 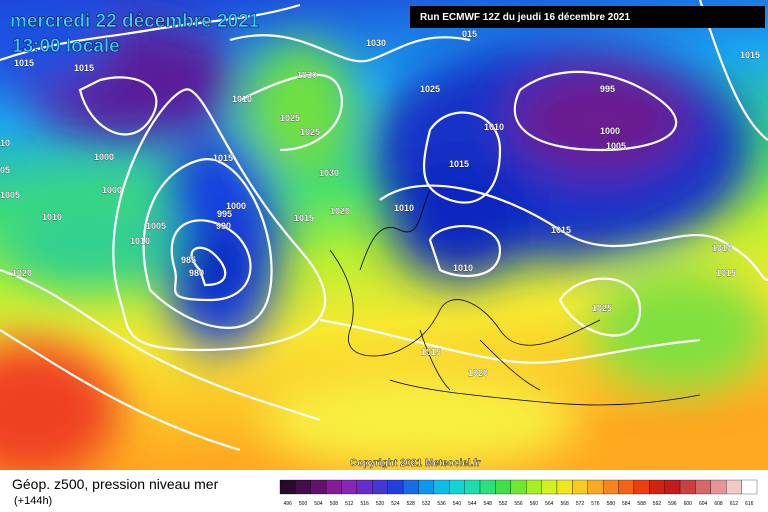 What do you see at coordinates (641, 504) in the screenshot?
I see `scale-label: 588` at bounding box center [641, 504].